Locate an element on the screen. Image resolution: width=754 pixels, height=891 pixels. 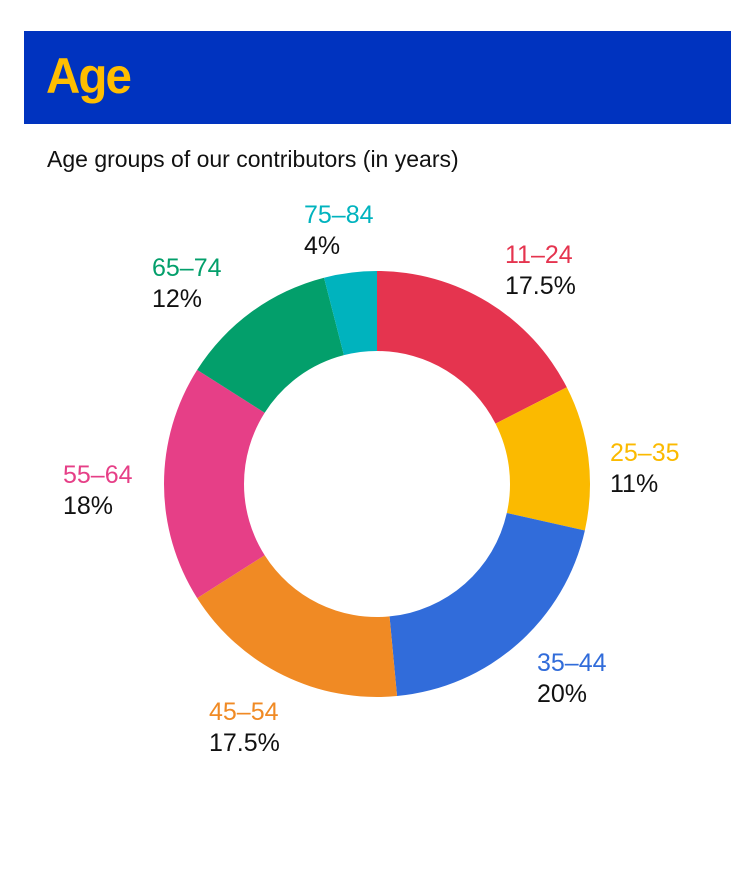
slice-label: 11–24 17.5% is located at coordinates (540, 271).